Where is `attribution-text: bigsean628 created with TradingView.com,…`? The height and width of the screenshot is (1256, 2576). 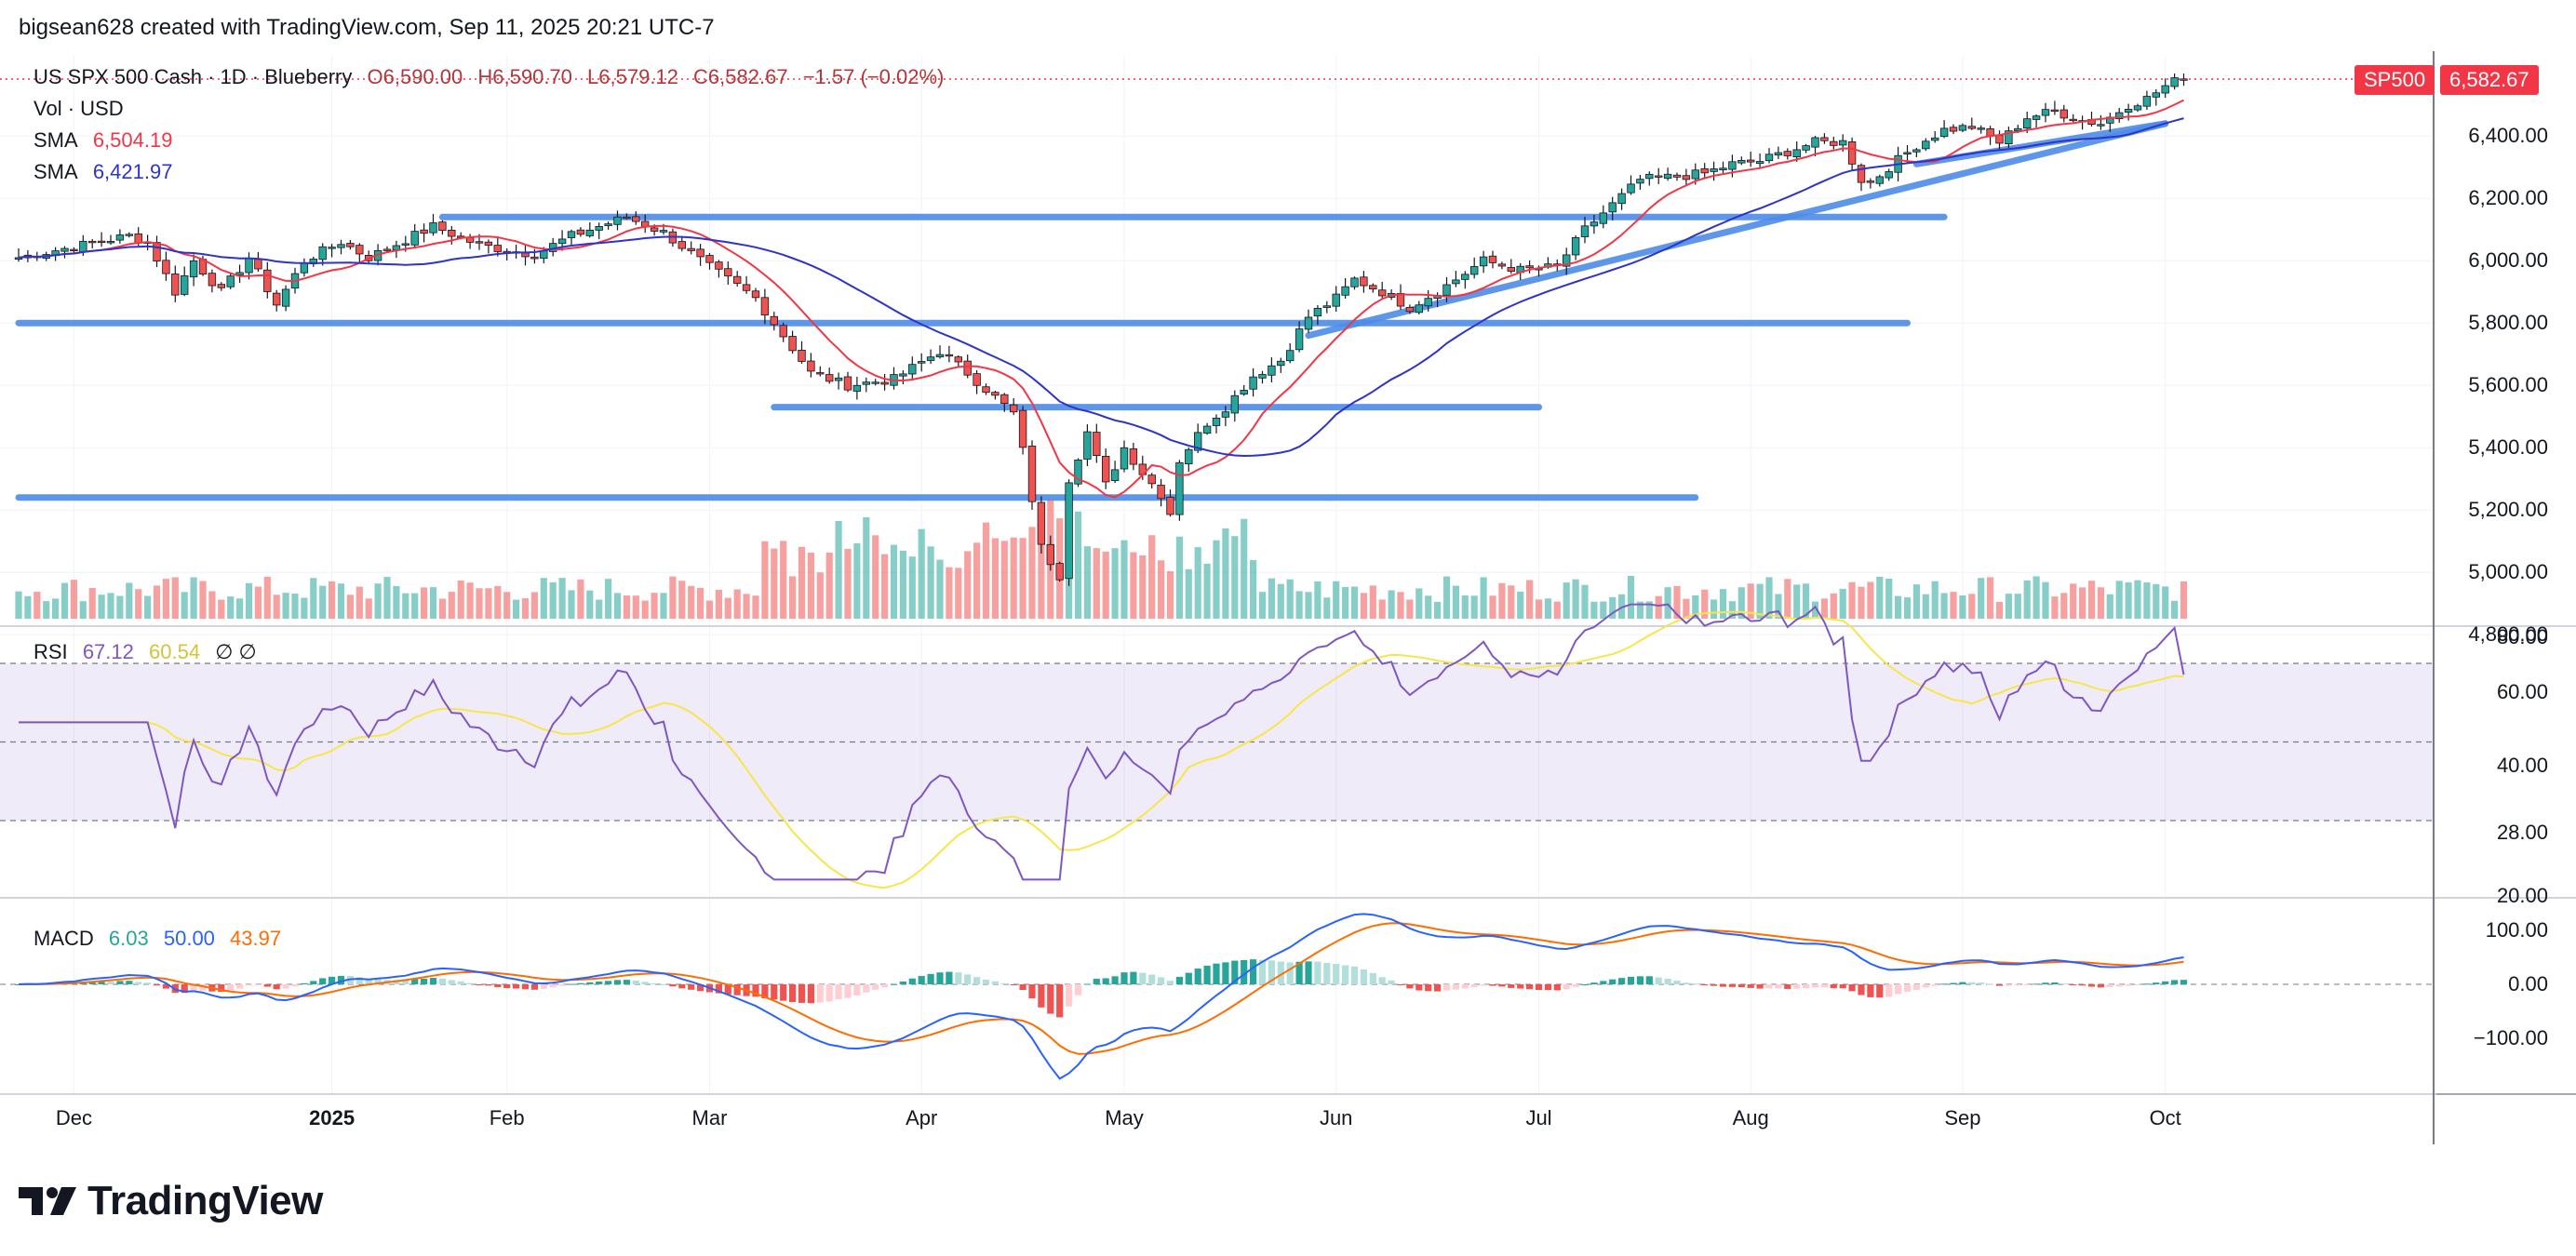 attribution-text: bigsean628 created with TradingView.com,… is located at coordinates (367, 27).